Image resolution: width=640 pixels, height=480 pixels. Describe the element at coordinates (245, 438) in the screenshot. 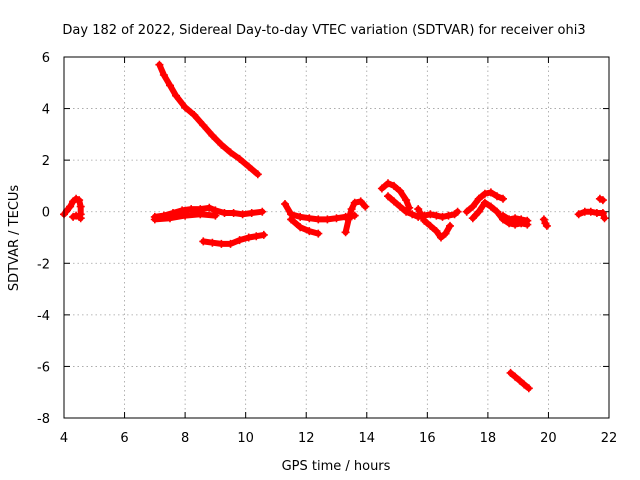

I see `x-tick-label: 10` at that location.